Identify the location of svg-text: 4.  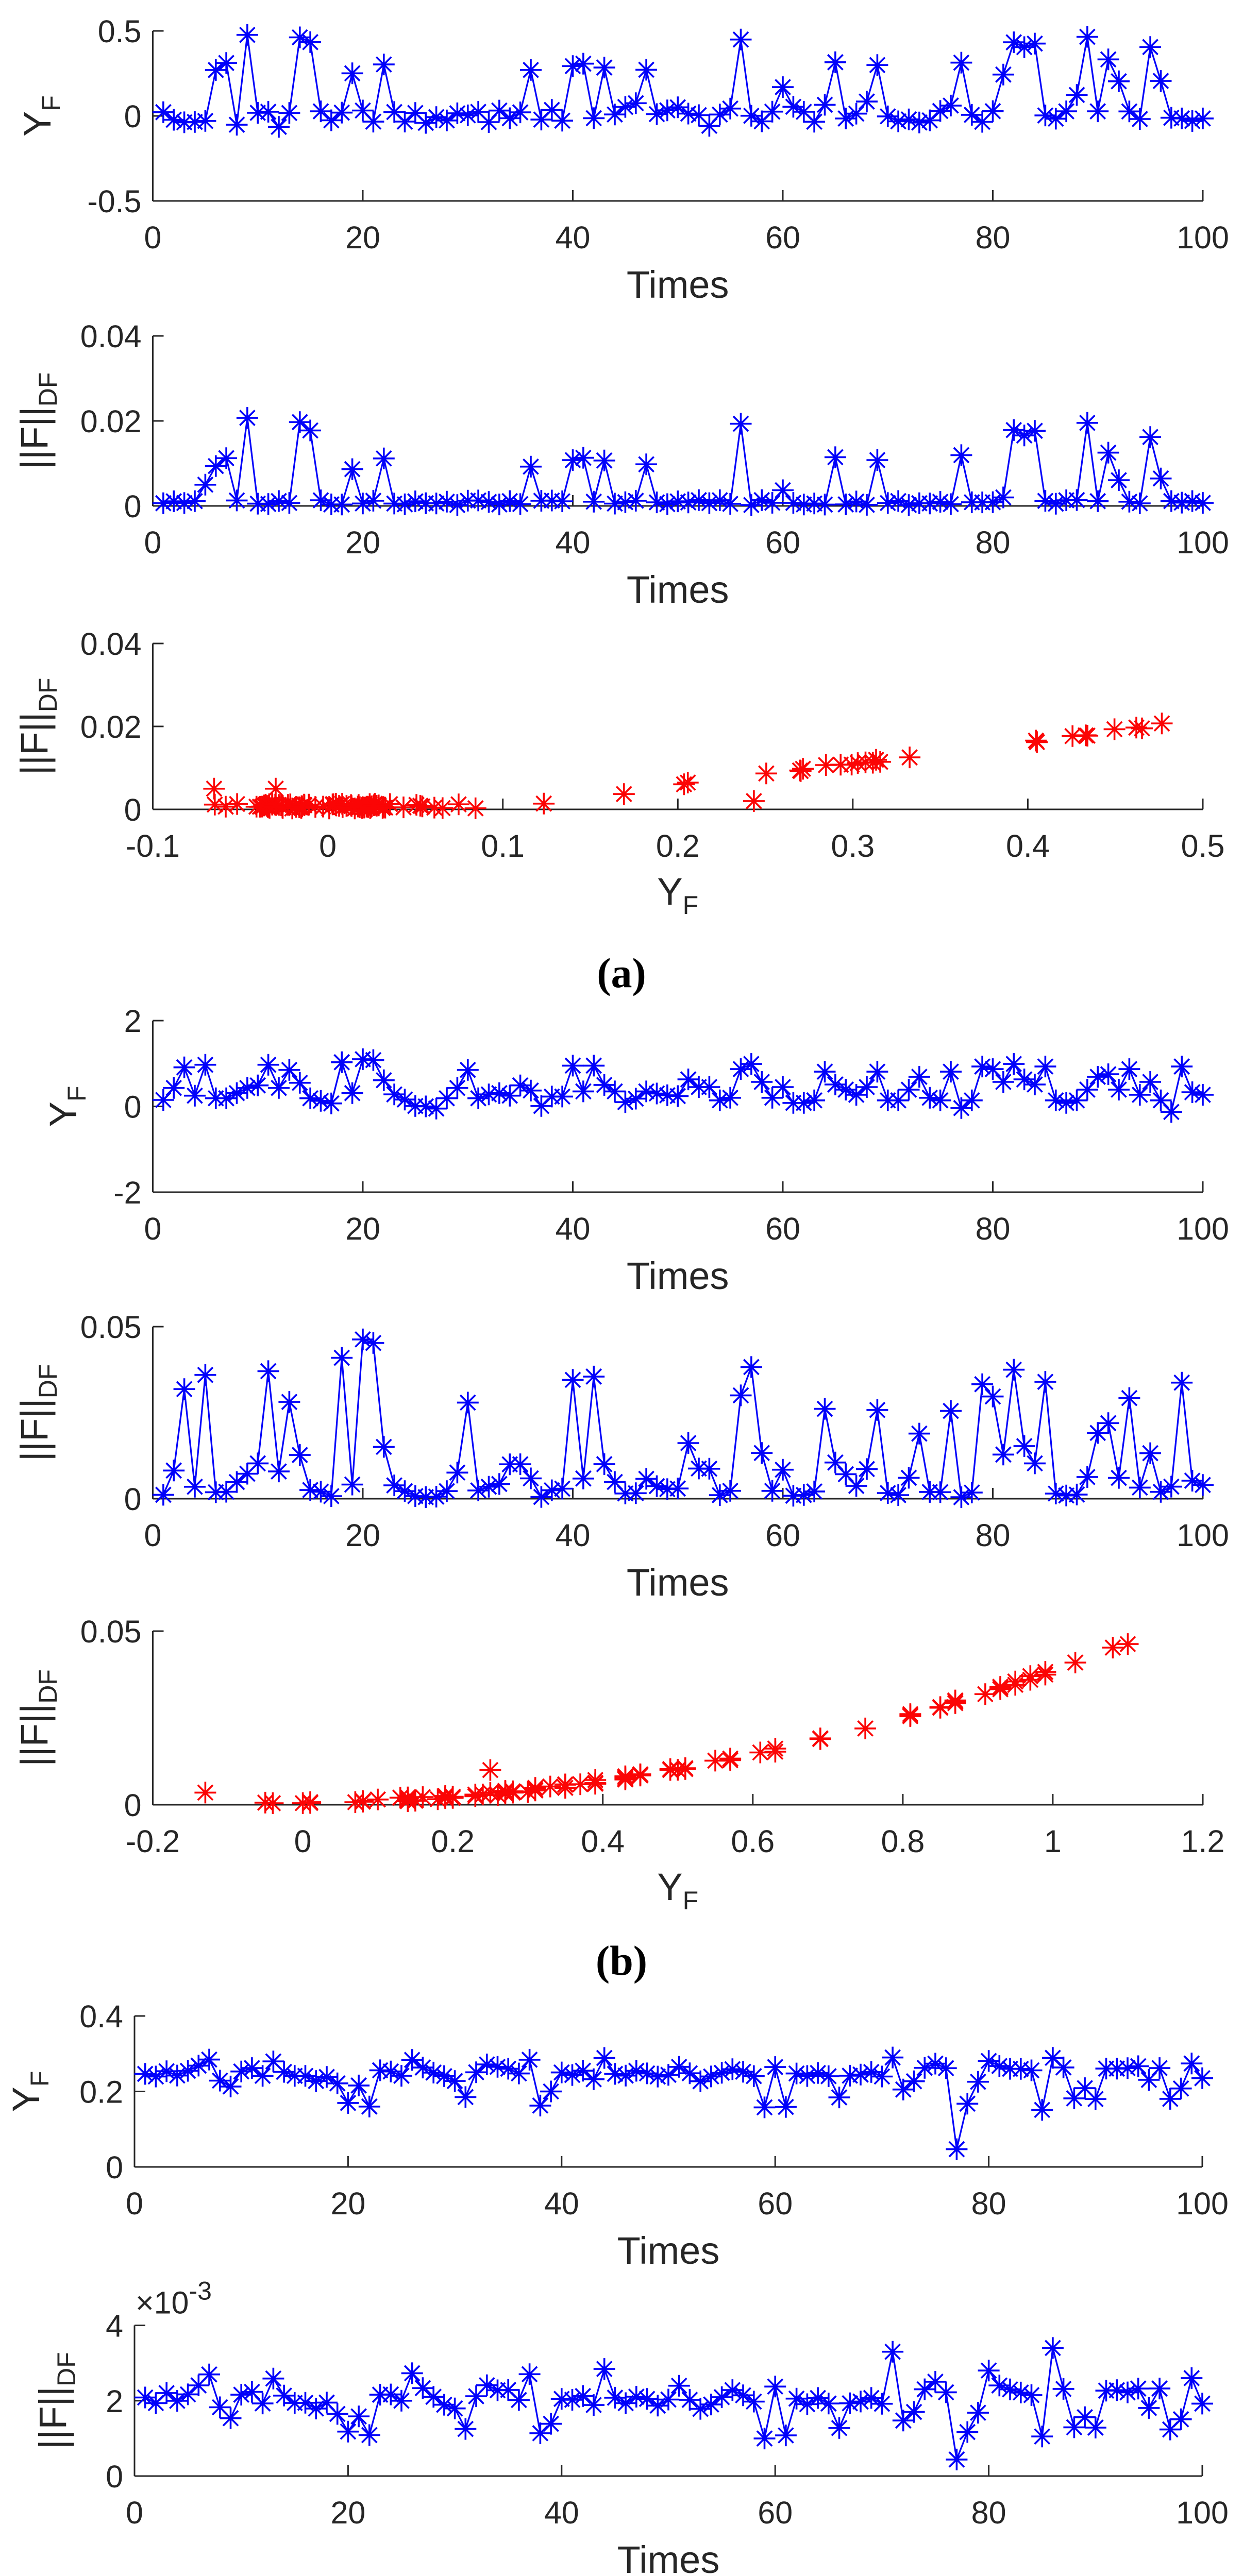
(114, 2327).